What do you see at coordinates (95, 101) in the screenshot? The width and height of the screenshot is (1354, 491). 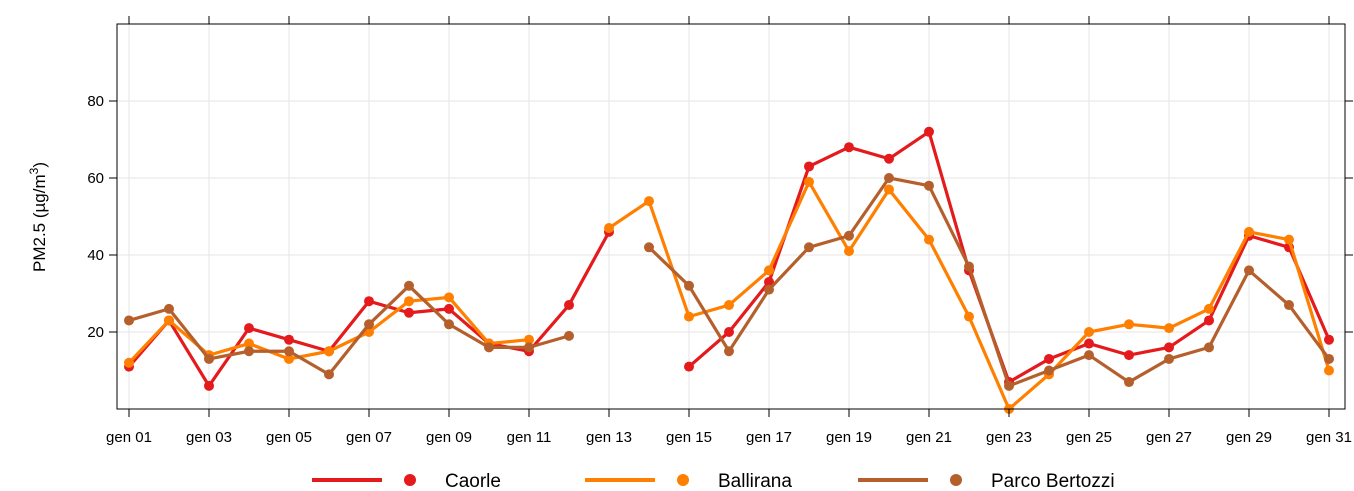 I see `y-tick-label: 80` at bounding box center [95, 101].